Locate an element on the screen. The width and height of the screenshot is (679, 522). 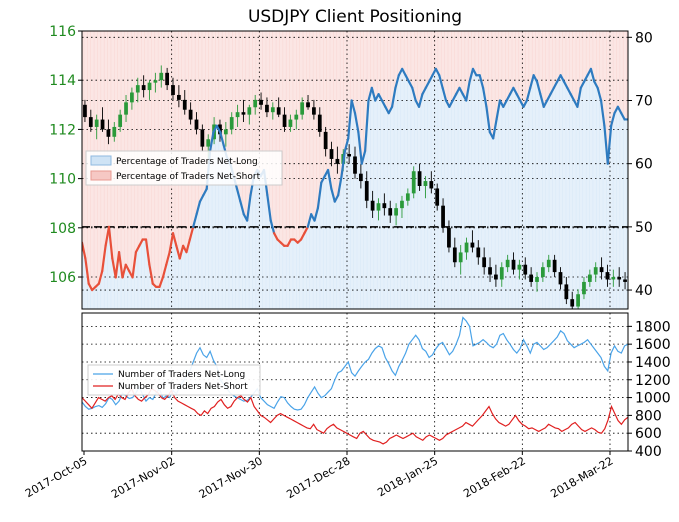
price-tick-label: 108 is located at coordinates (62, 229).